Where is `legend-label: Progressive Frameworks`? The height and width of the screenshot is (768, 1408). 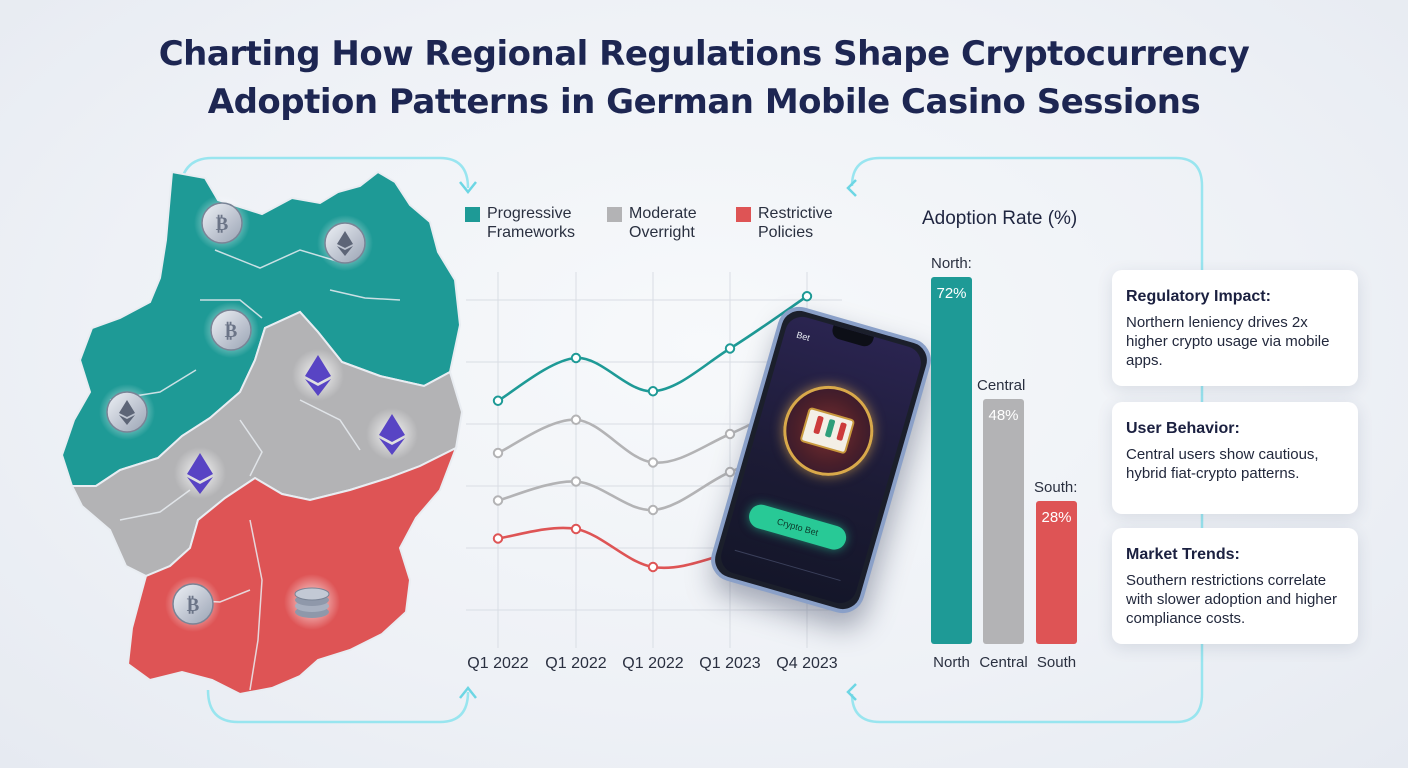
legend-label: Progressive Frameworks is located at coordinates (531, 223).